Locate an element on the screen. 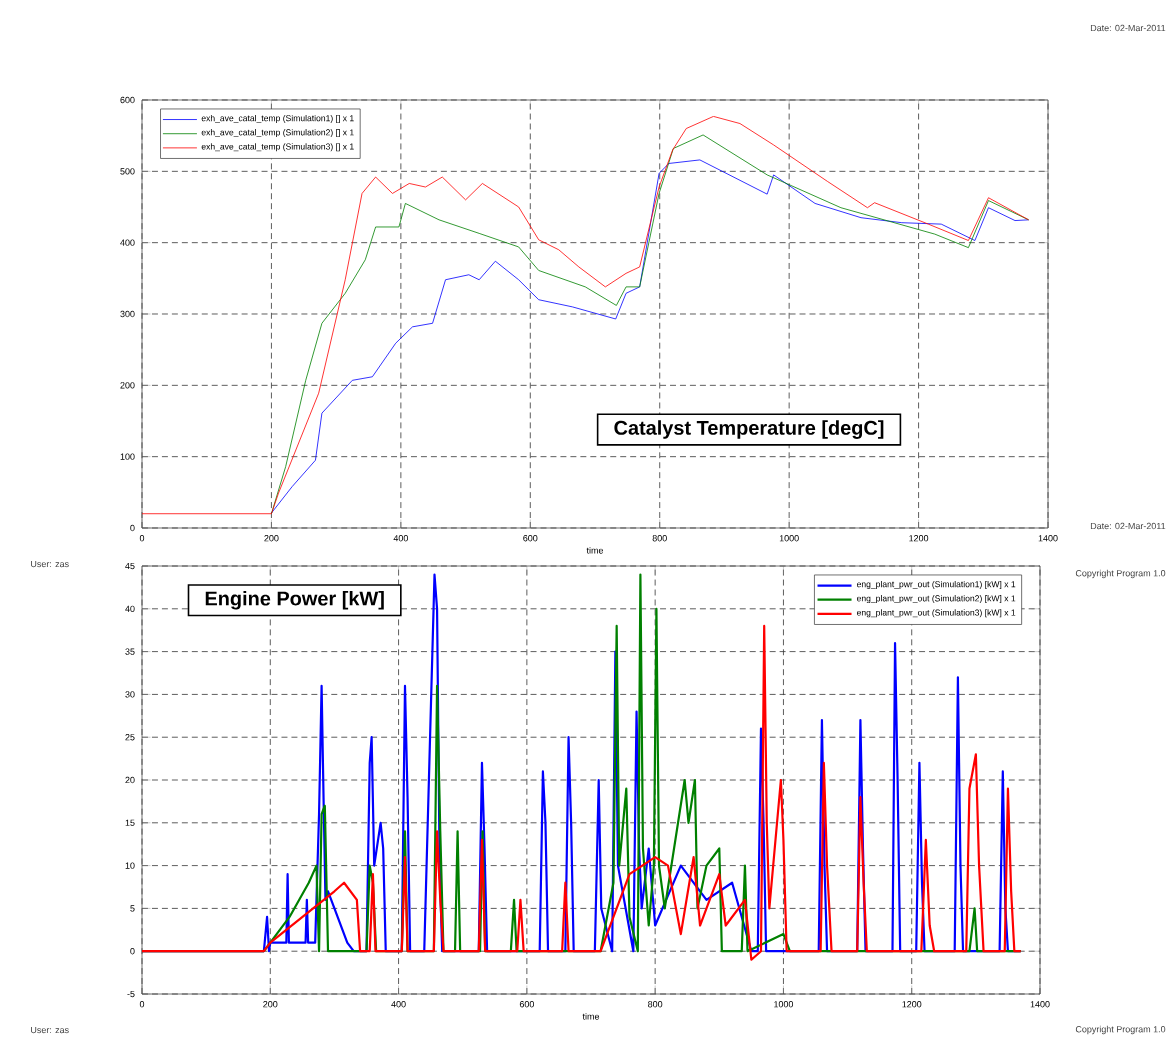  text: Catalyst Temperature [degC] is located at coordinates (749, 429).